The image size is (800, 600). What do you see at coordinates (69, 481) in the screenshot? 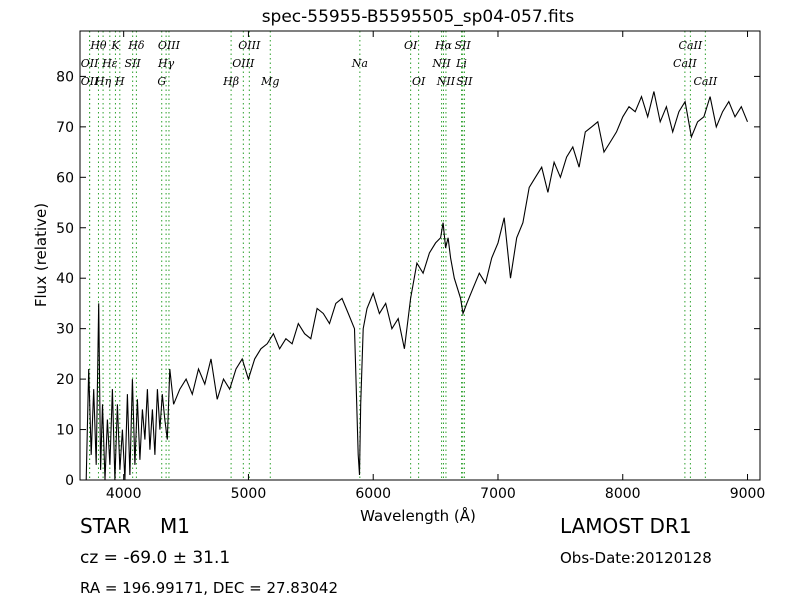
I see `y-tick-label: 0` at bounding box center [69, 481].